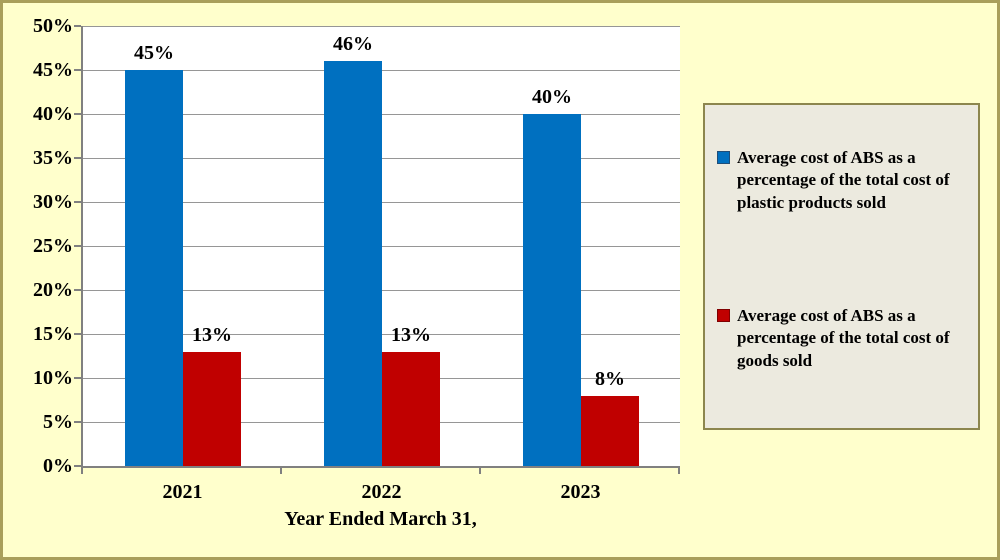  I want to click on y-tick-label: 10%, so click(53, 378).